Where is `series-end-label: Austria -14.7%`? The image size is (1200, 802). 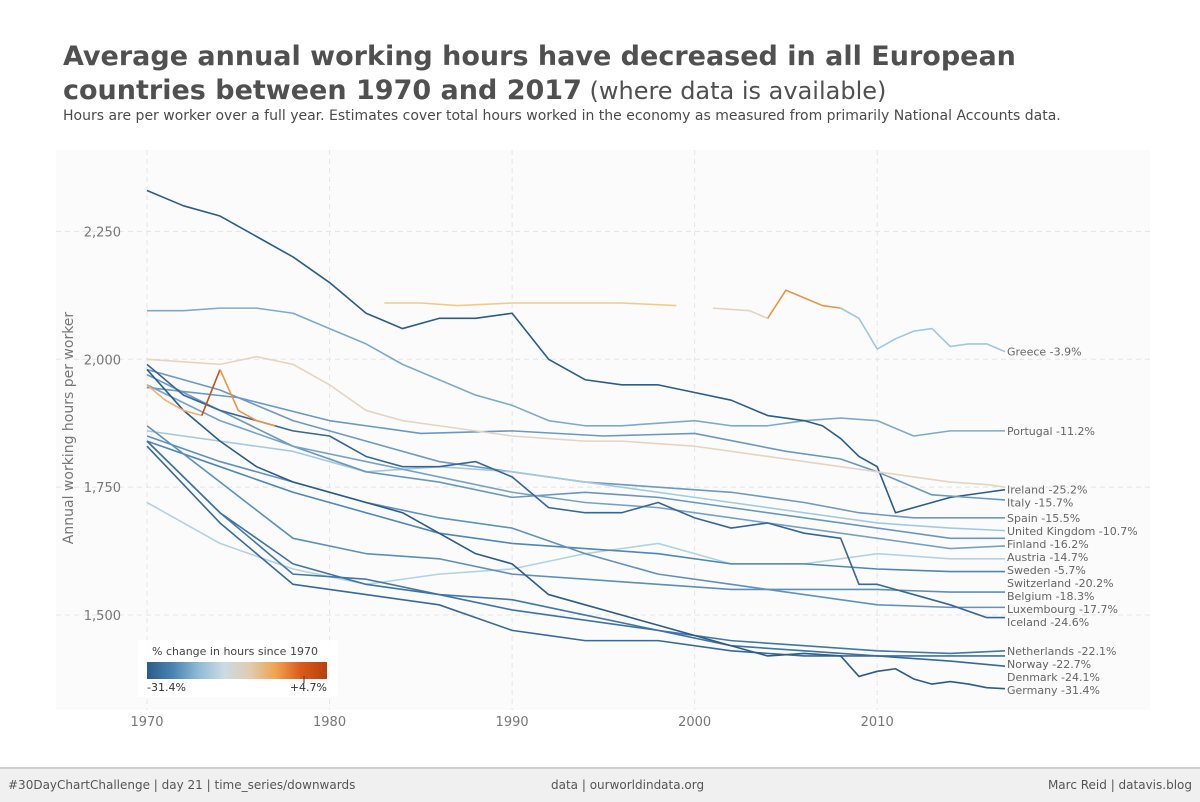
series-end-label: Austria -14.7% is located at coordinates (1047, 557).